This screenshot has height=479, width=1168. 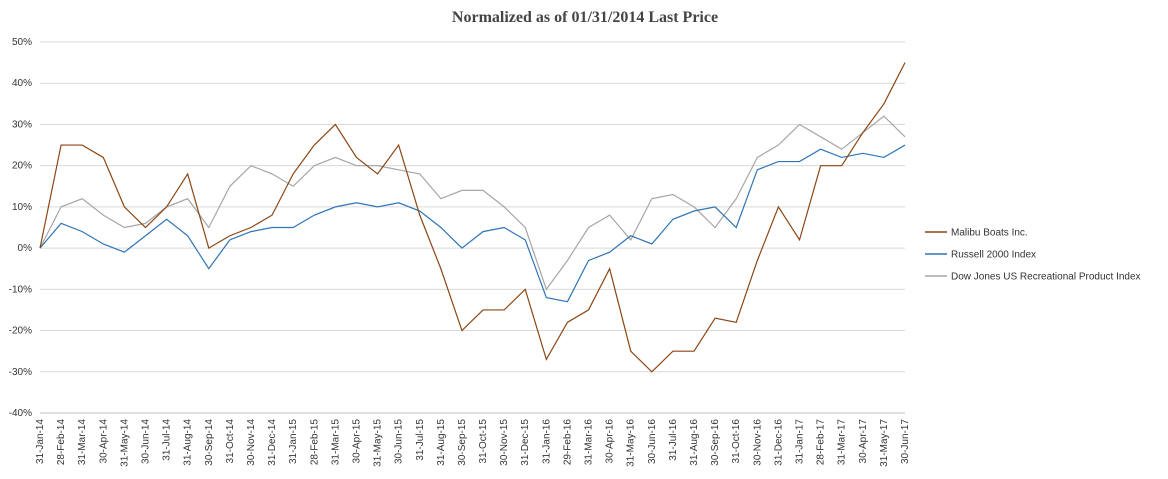 I want to click on x-tick-label: 31-May-15, so click(x=378, y=443).